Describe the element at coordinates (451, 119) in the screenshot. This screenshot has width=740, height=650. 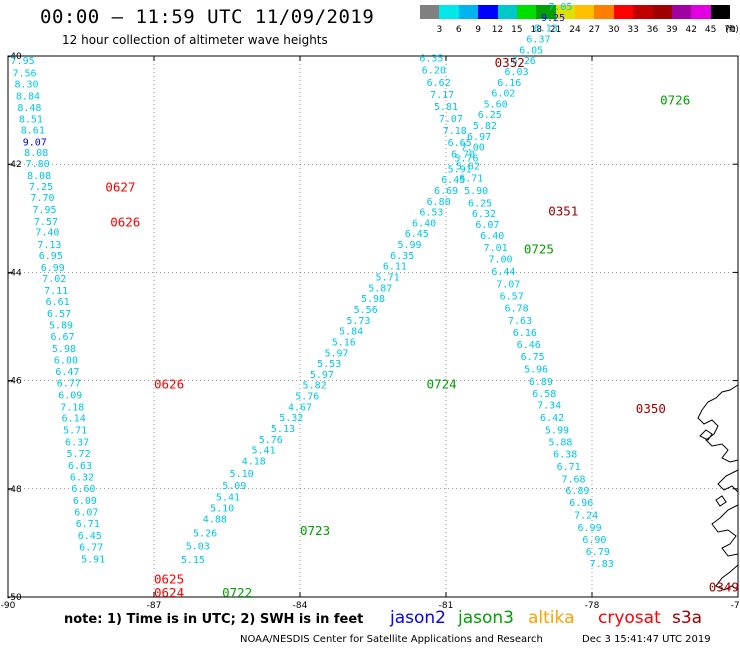
I see `swh-point-label: 7.07` at that location.